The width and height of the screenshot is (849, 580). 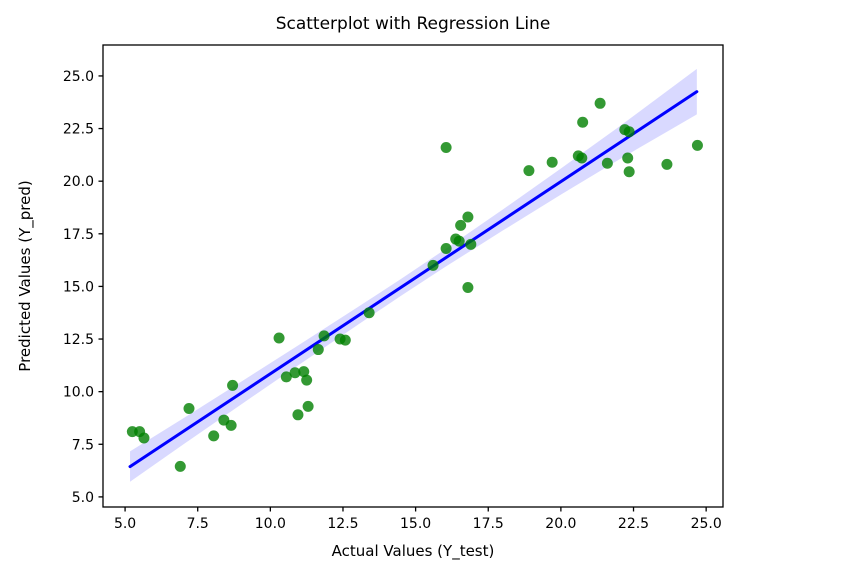 What do you see at coordinates (78, 77) in the screenshot?
I see `y-tick-label: 25.0` at bounding box center [78, 77].